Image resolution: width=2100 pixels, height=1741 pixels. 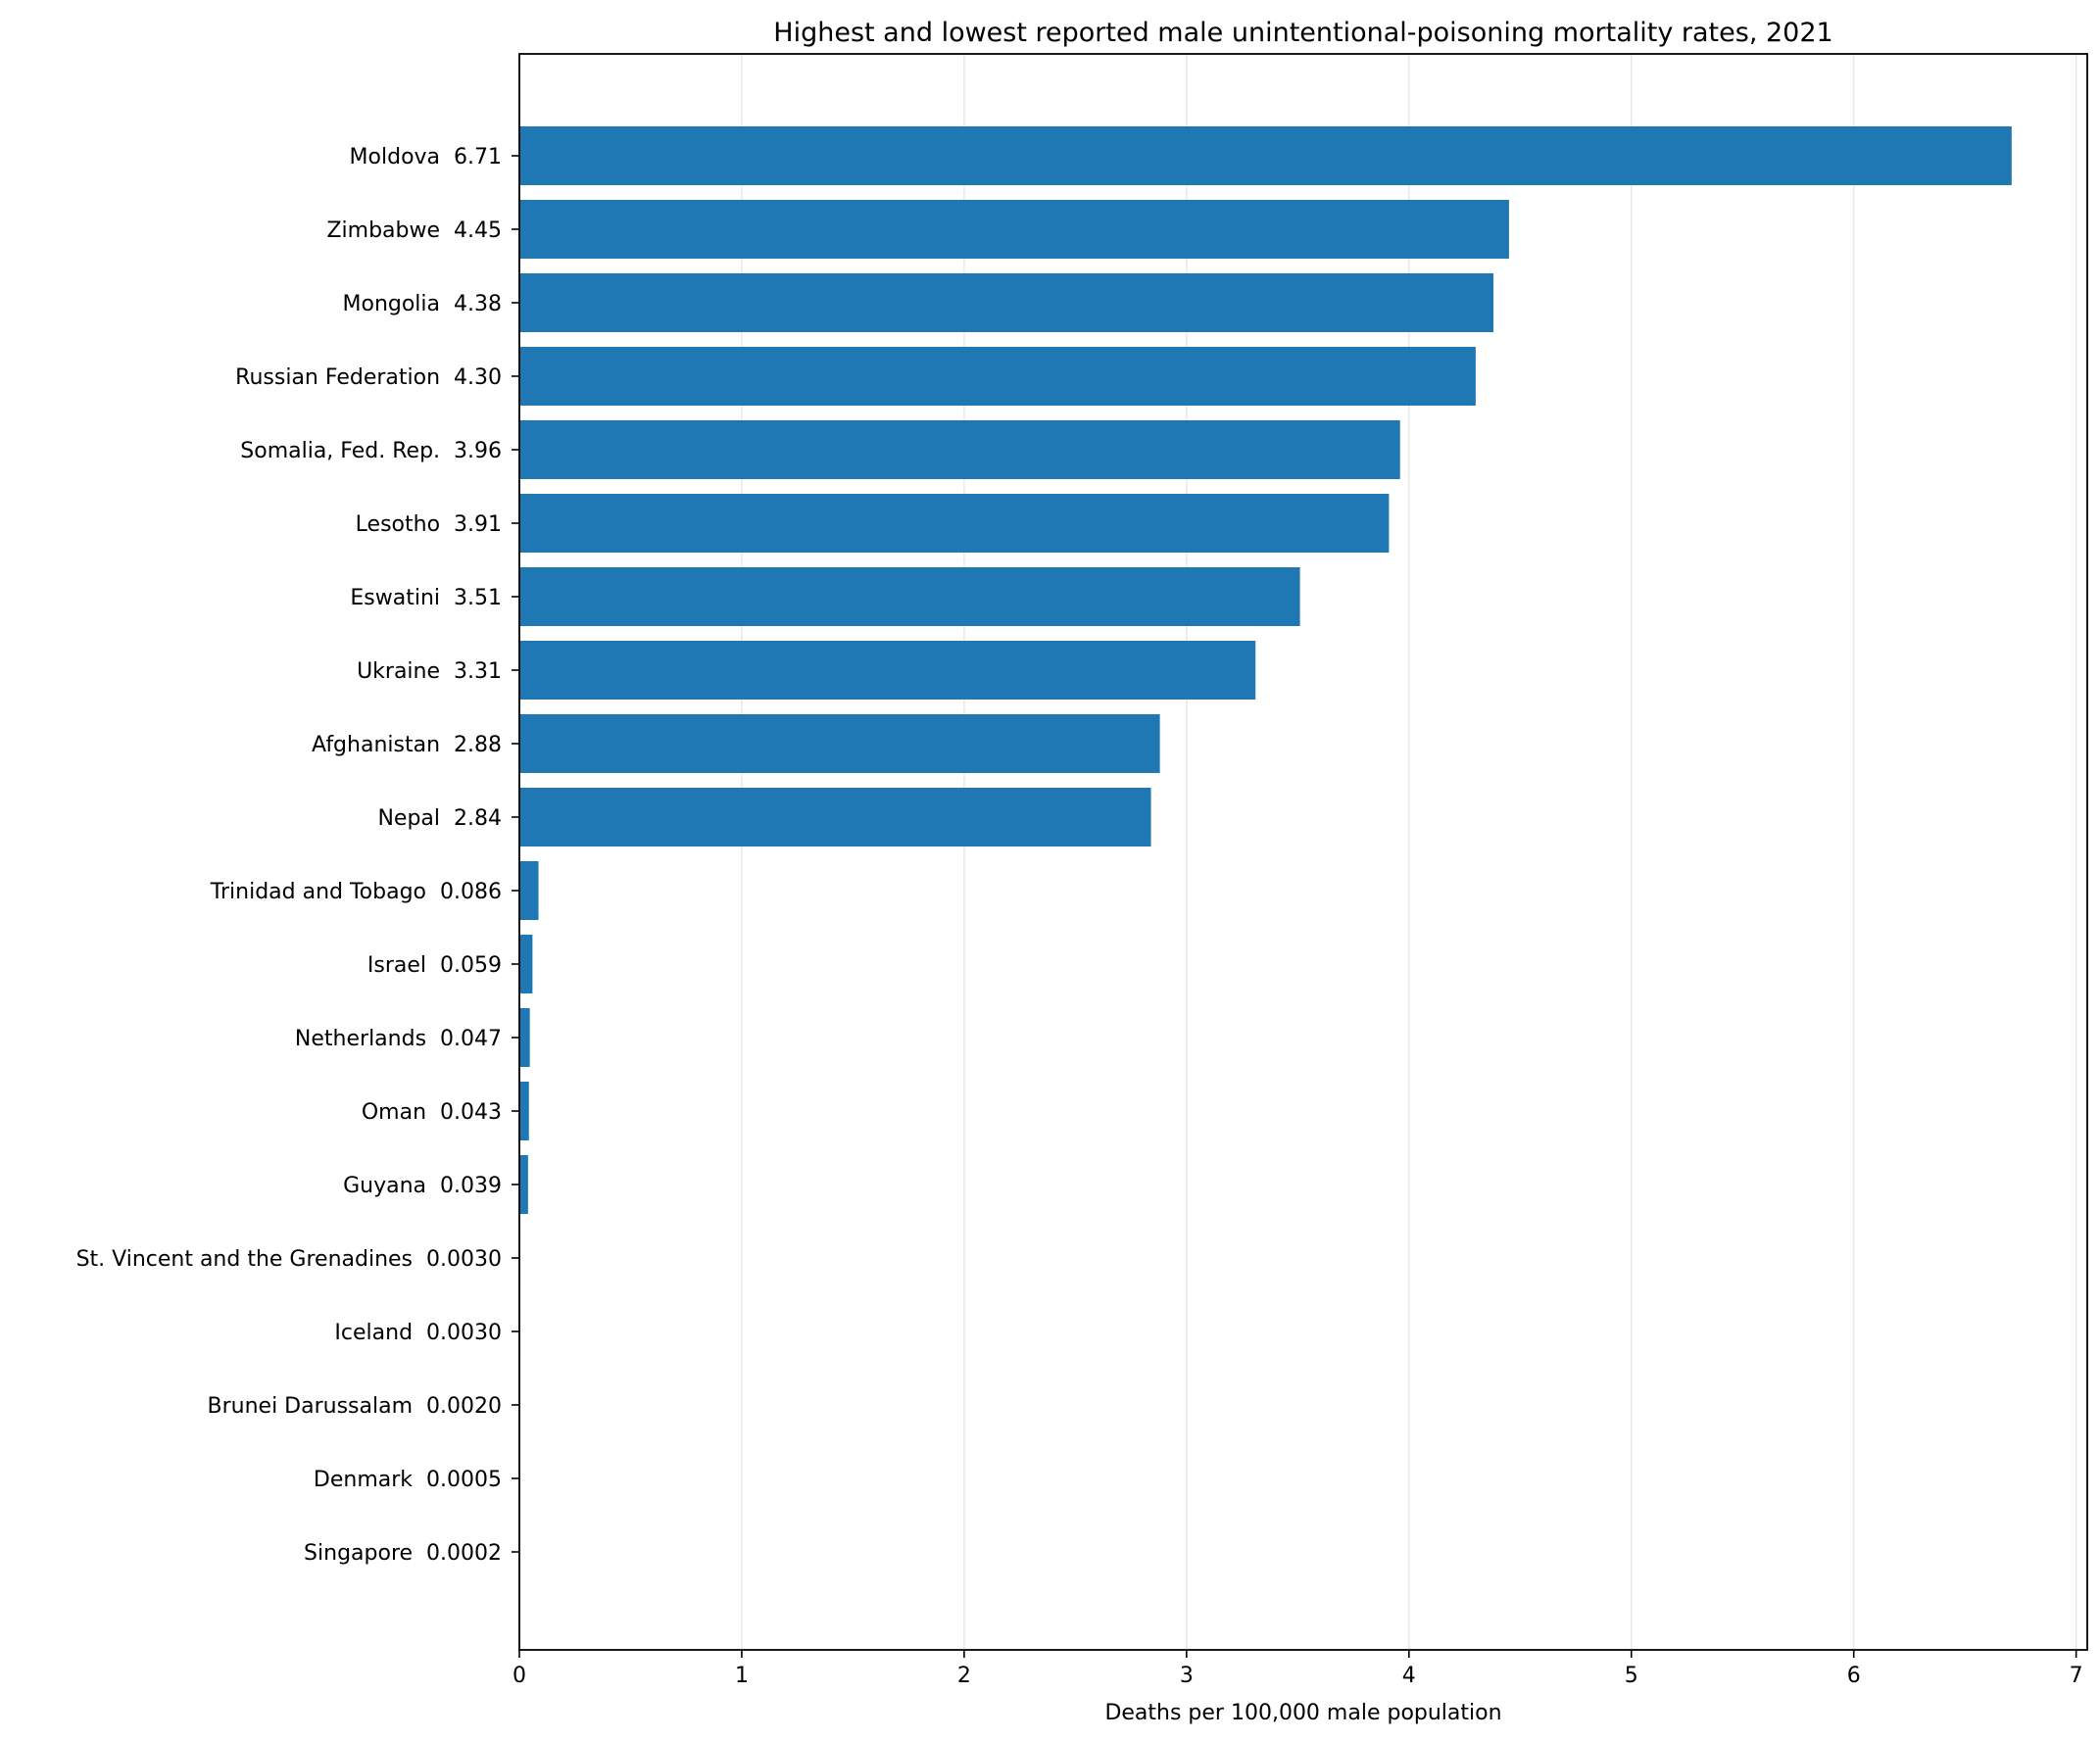 What do you see at coordinates (742, 1676) in the screenshot?
I see `x-tick-label: 1` at bounding box center [742, 1676].